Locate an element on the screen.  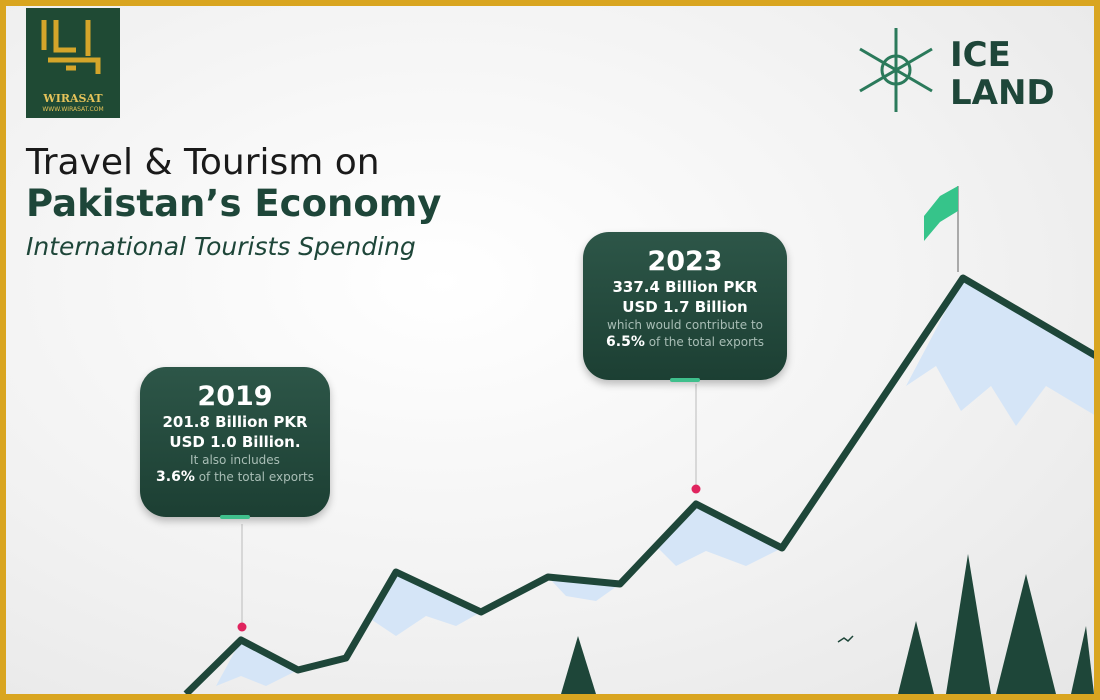
note: It also includes is located at coordinates (235, 460).